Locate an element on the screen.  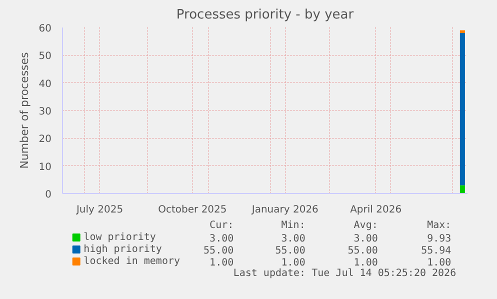
text: 9.93 is located at coordinates (439, 239).